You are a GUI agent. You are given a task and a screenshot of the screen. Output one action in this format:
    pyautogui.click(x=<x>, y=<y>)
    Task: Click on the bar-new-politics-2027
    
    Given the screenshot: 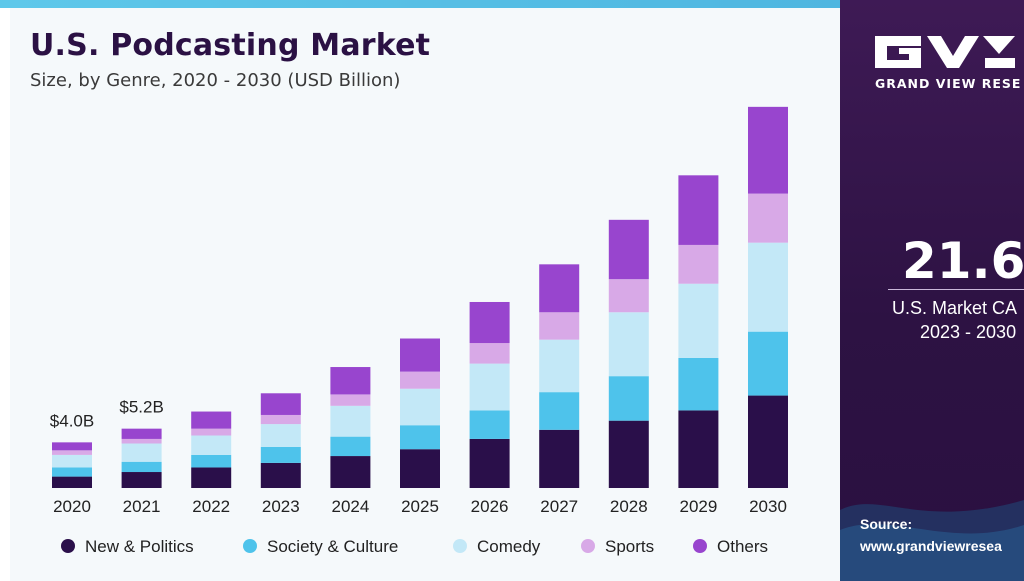 What is the action you would take?
    pyautogui.click(x=559, y=458)
    